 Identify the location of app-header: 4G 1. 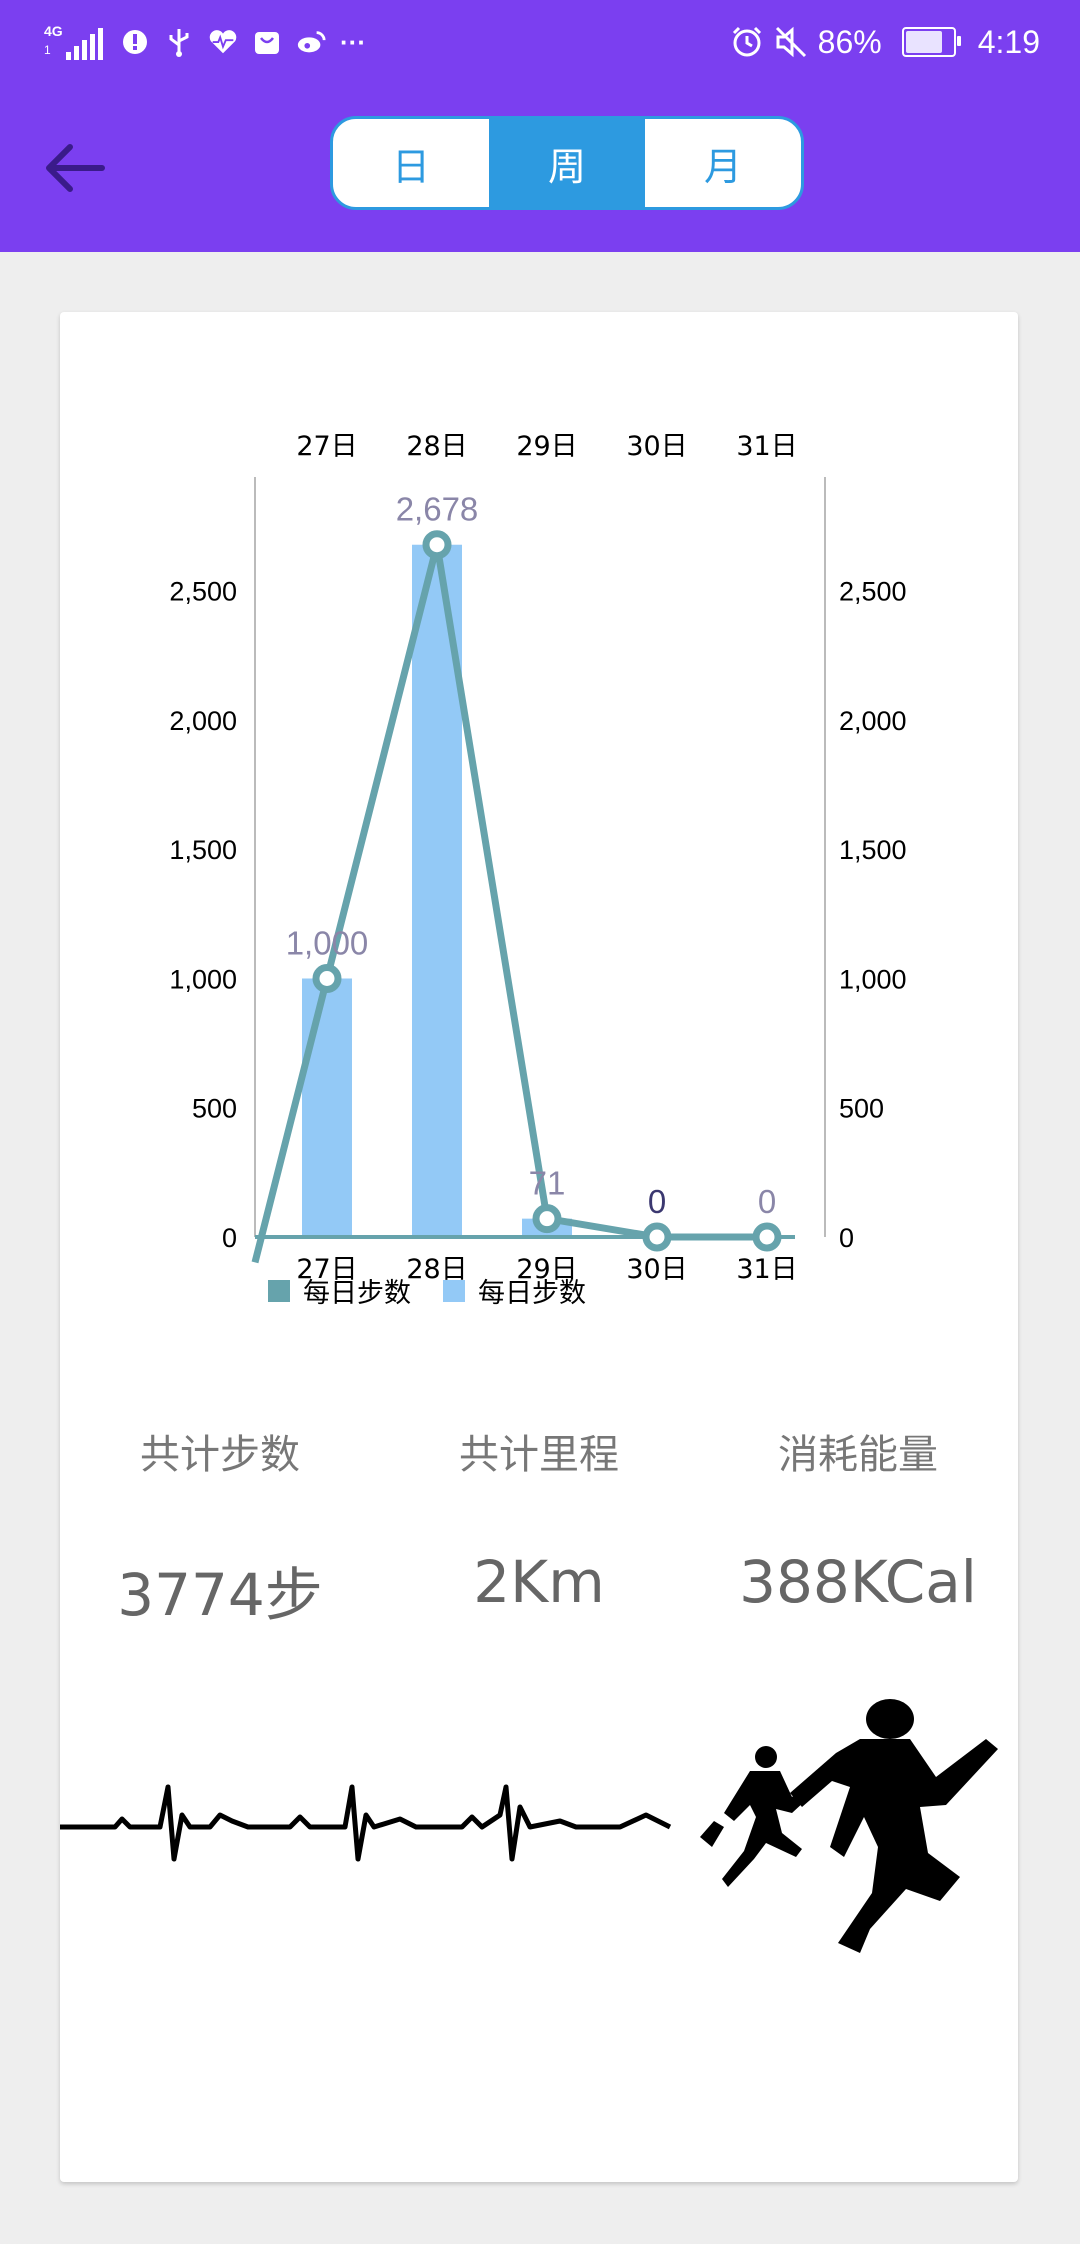
(540, 126).